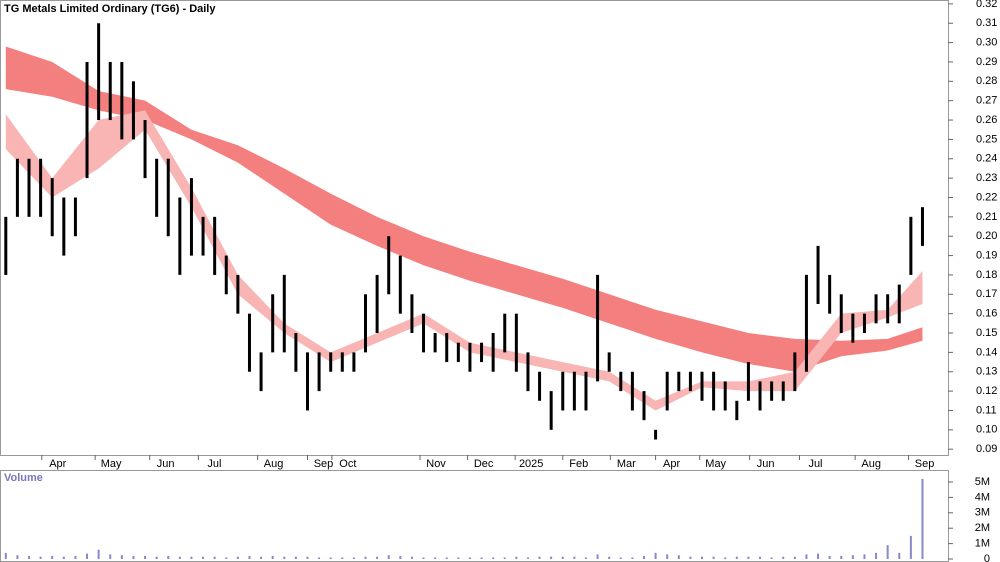 The width and height of the screenshot is (1000, 562). What do you see at coordinates (578, 464) in the screenshot?
I see `x-tick-label: Feb` at bounding box center [578, 464].